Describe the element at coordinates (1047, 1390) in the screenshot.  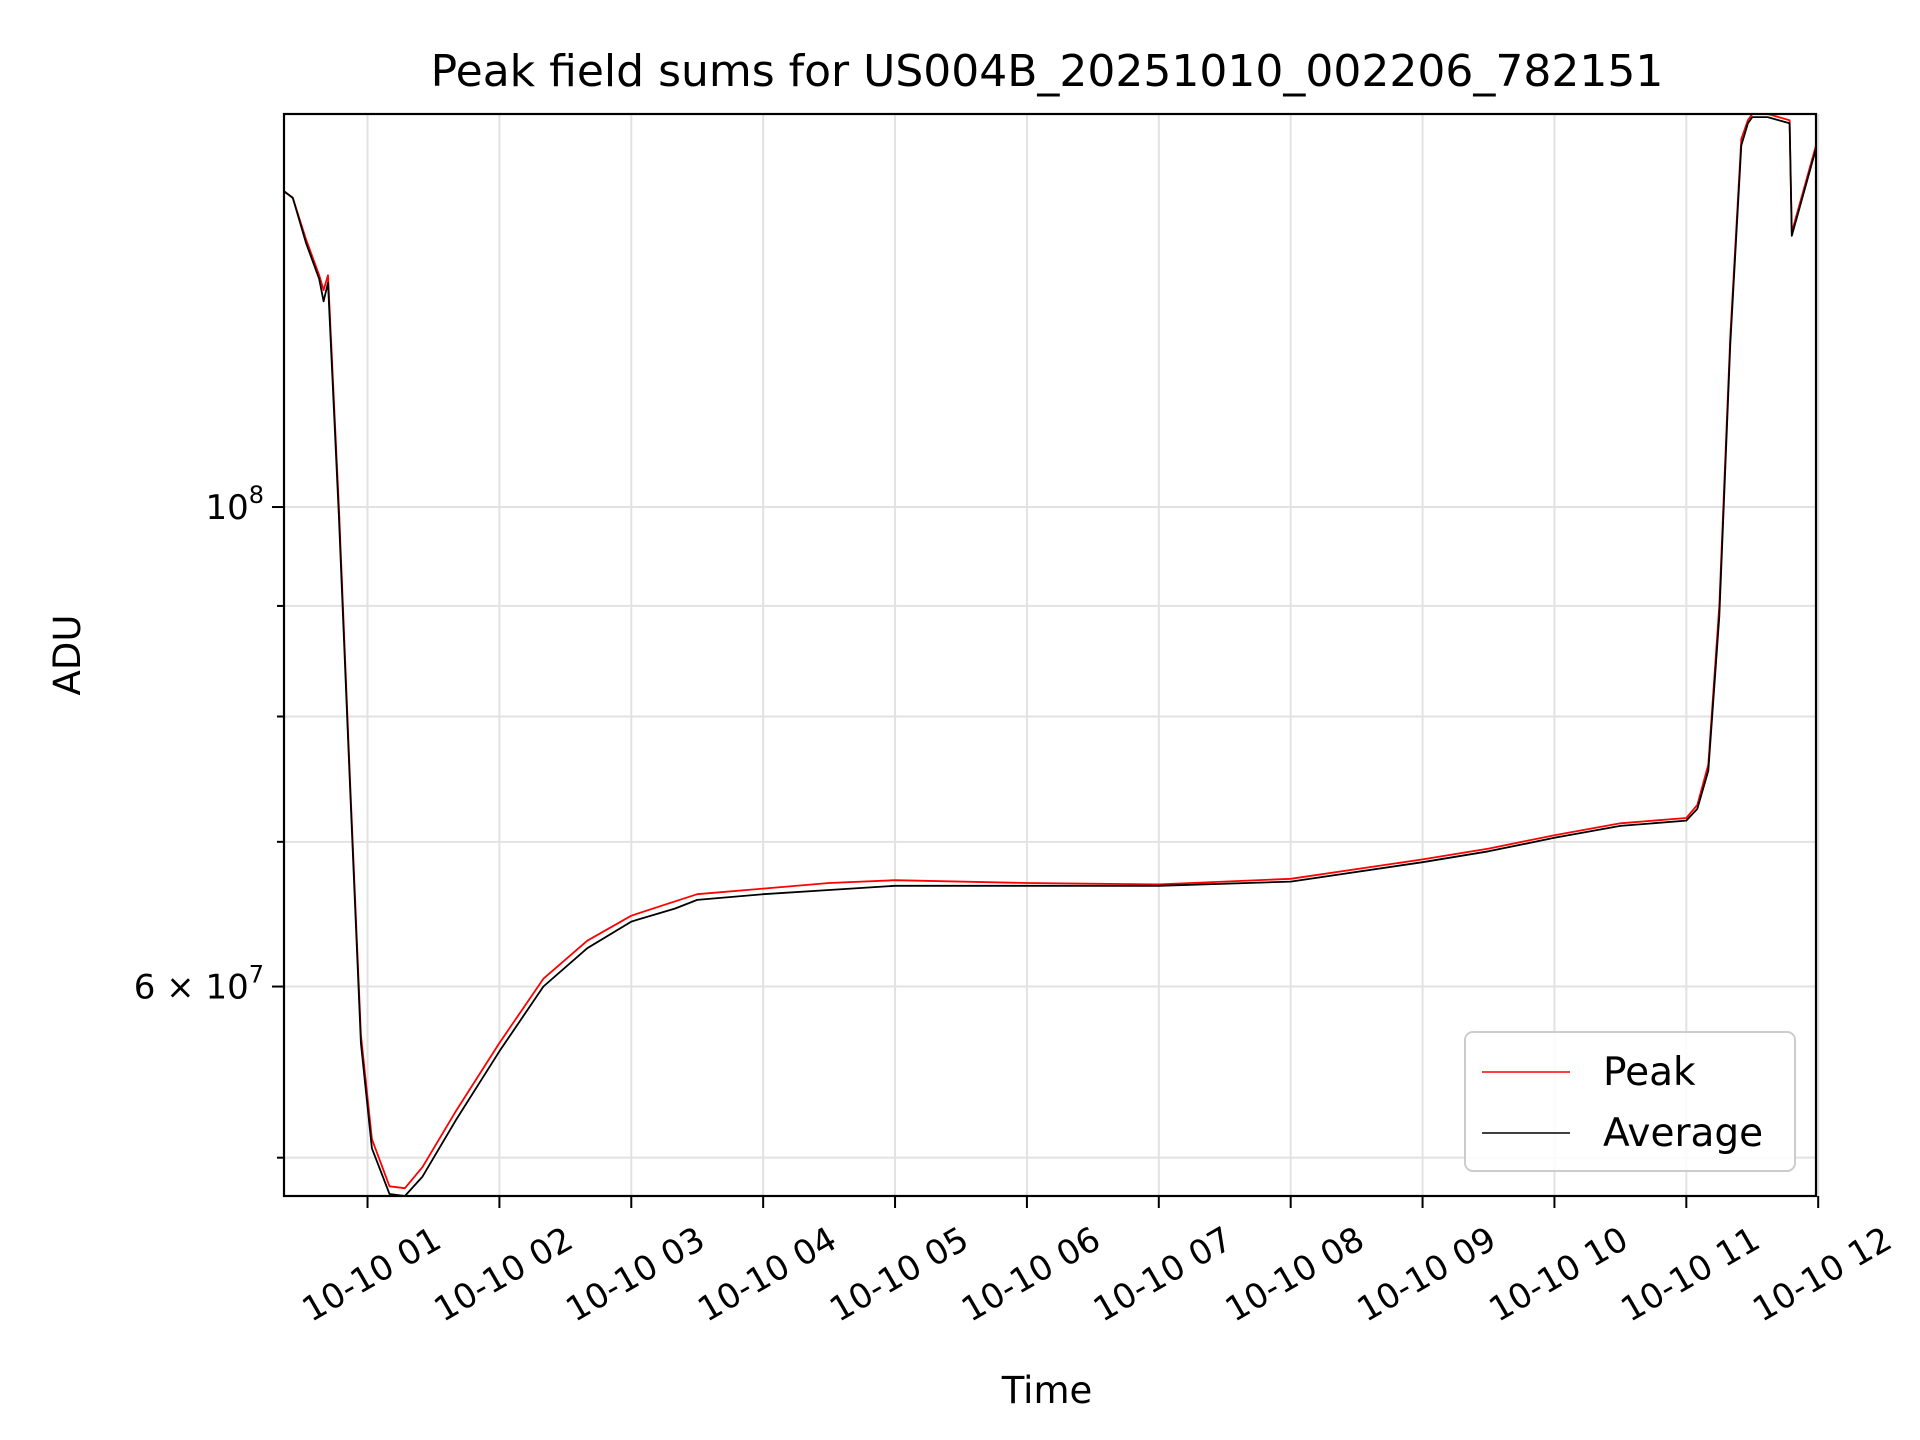
I see `x-axis-label: Time` at that location.